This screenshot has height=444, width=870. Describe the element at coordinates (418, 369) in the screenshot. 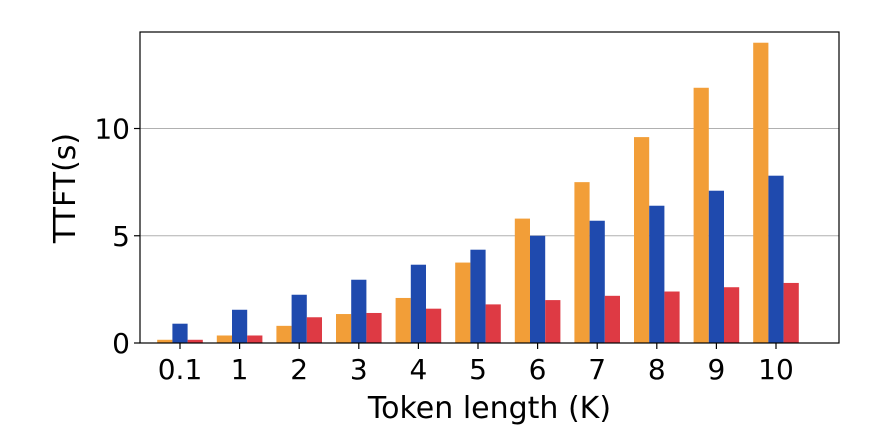

I see `x-tick-label-4: 4` at that location.